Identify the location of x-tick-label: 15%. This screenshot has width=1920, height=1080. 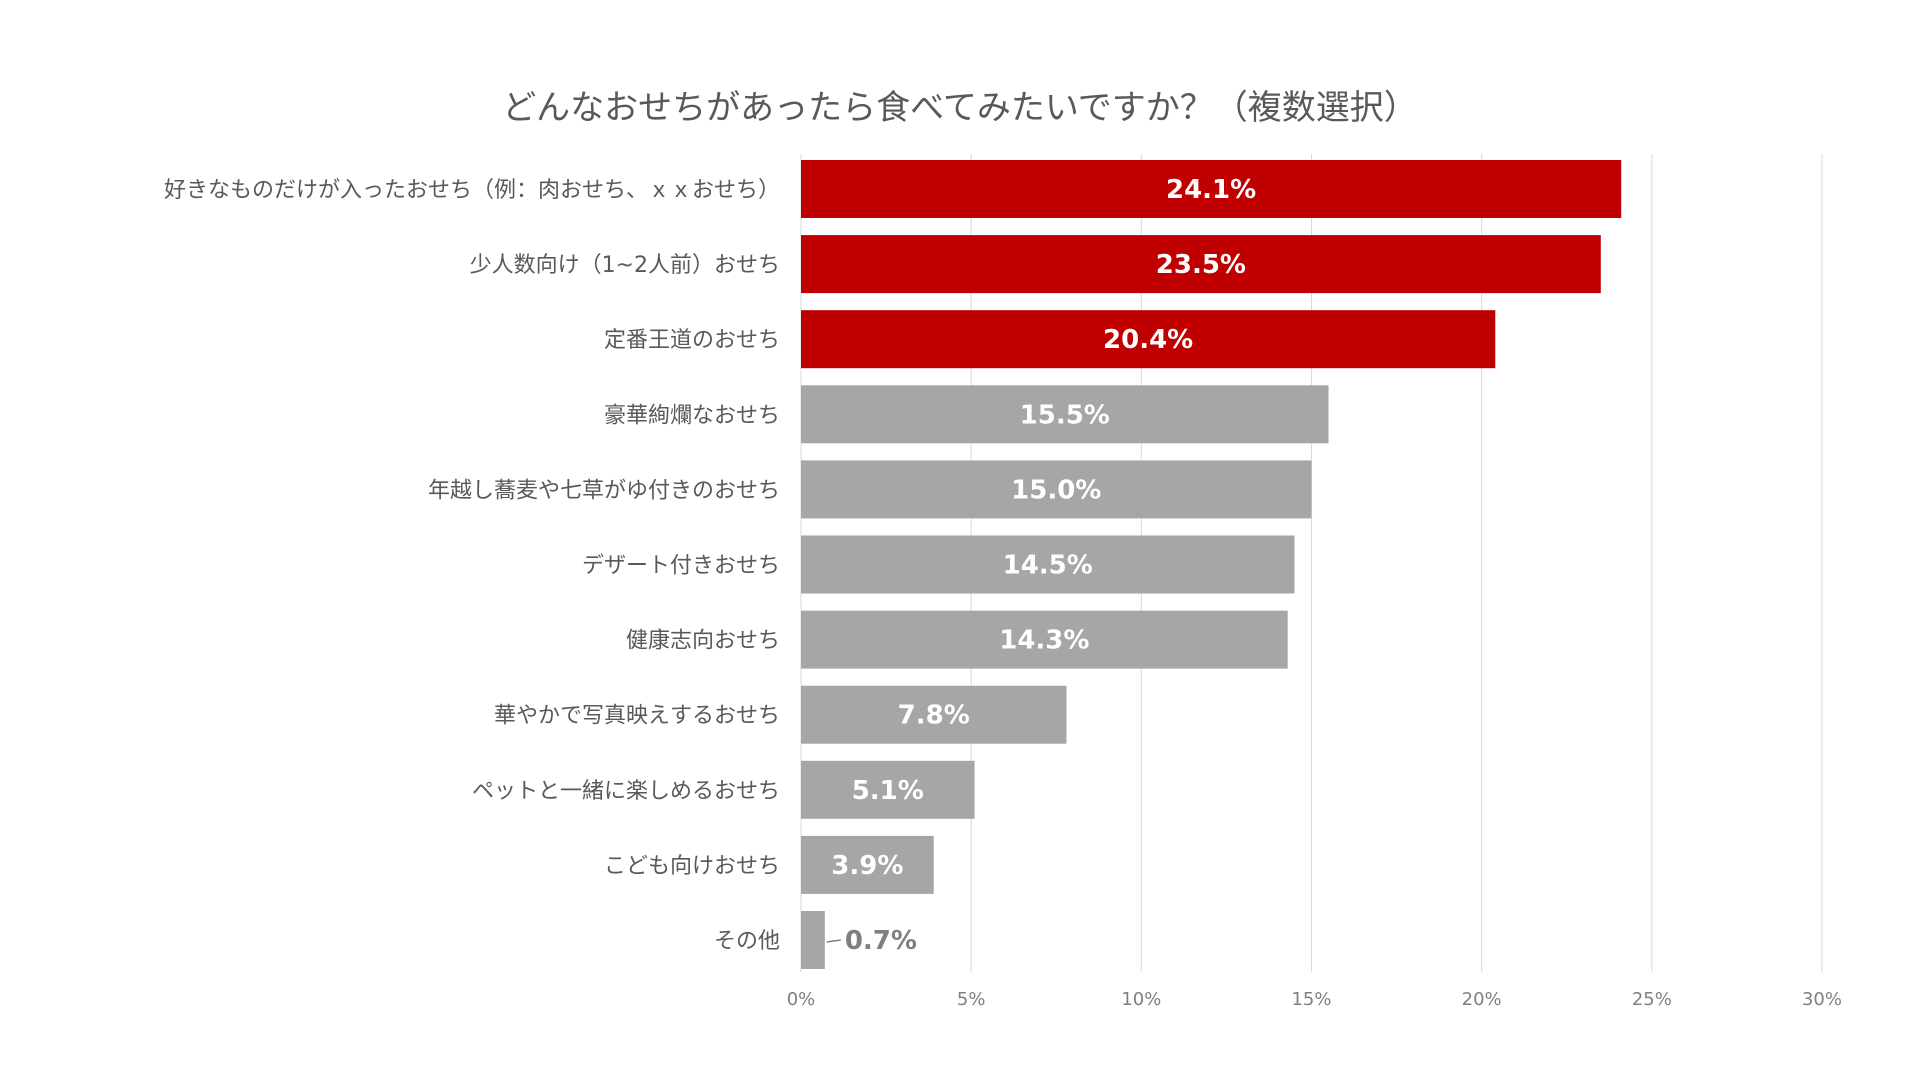
(1311, 999).